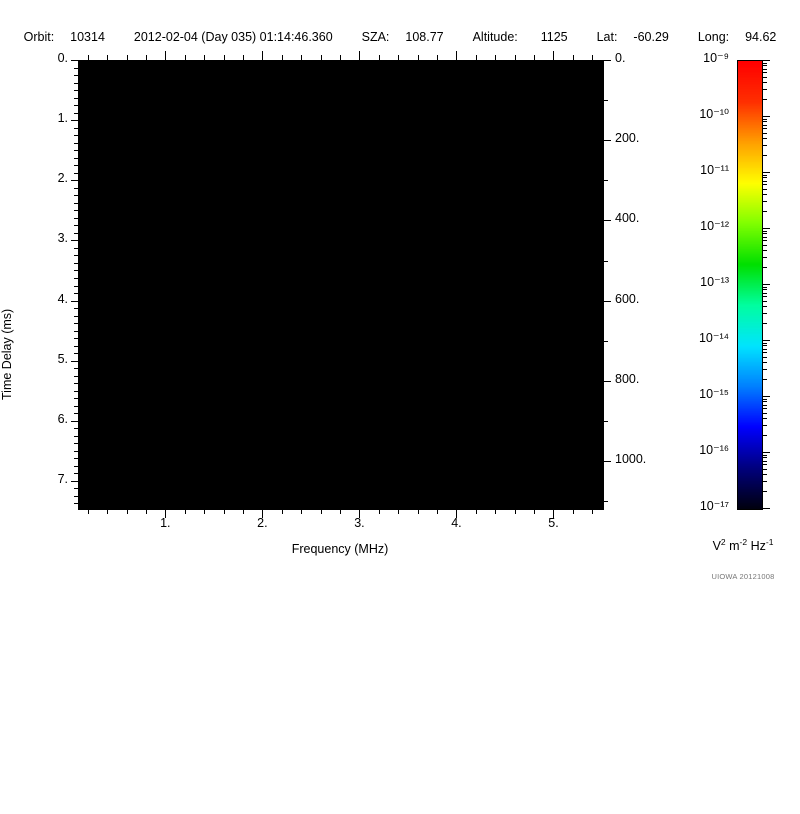 The width and height of the screenshot is (800, 814). Describe the element at coordinates (766, 284) in the screenshot. I see `colorbar-major-tick` at that location.